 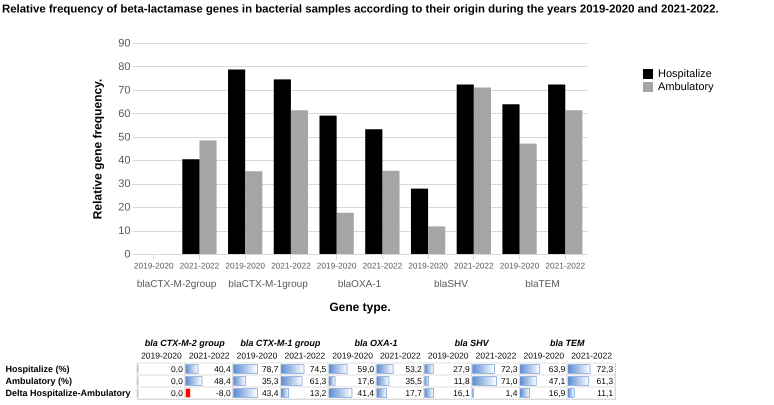 What do you see at coordinates (360, 10) in the screenshot?
I see `chart-title: Relative frequency of beta-lactamase genes in bacterial samples according to their origin during the years 2019-2020 and 2021-2022.` at bounding box center [360, 10].